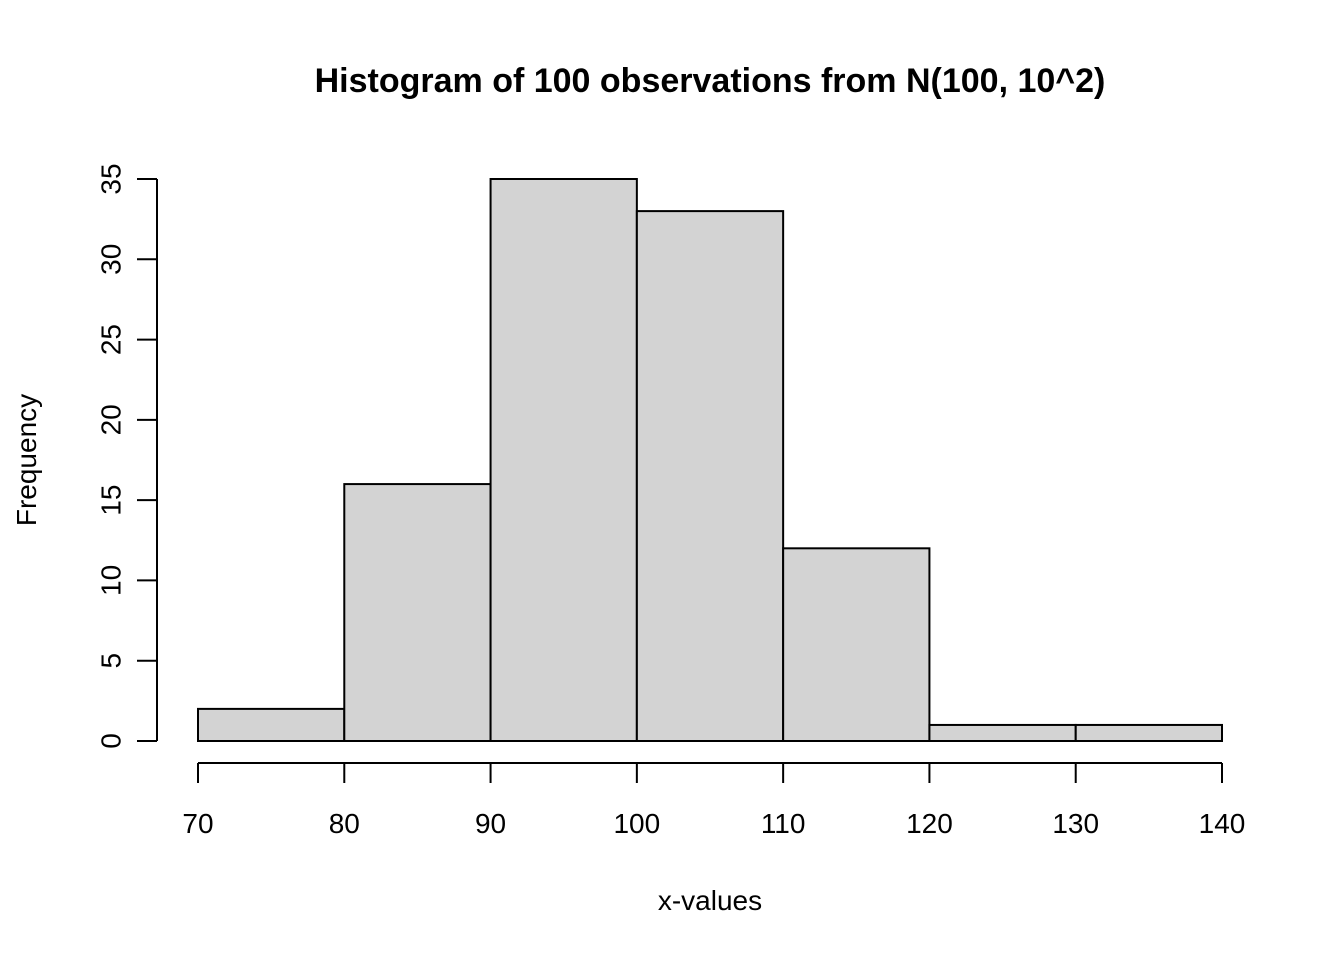 This screenshot has width=1344, height=960. What do you see at coordinates (111, 259) in the screenshot?
I see `y-tick-label-6: 30` at bounding box center [111, 259].